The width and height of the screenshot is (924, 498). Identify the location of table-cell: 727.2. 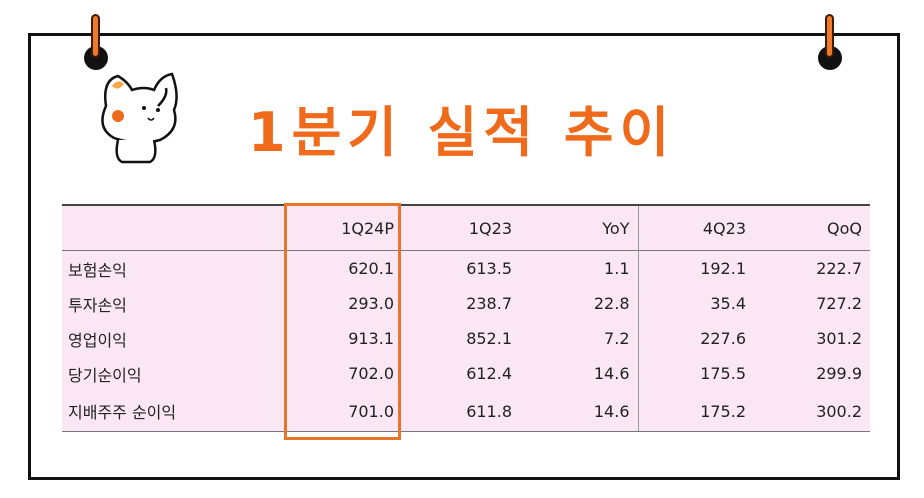
(839, 303).